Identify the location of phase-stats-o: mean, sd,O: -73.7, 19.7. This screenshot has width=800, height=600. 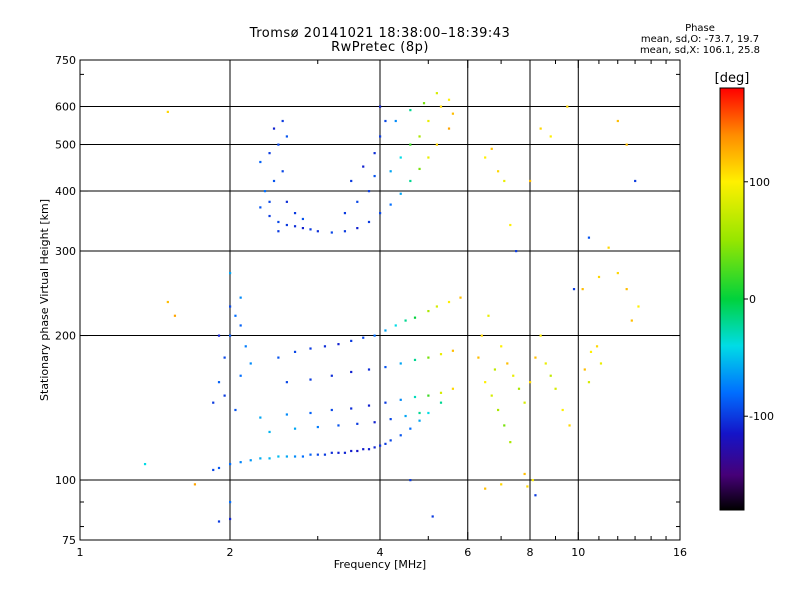
(700, 39).